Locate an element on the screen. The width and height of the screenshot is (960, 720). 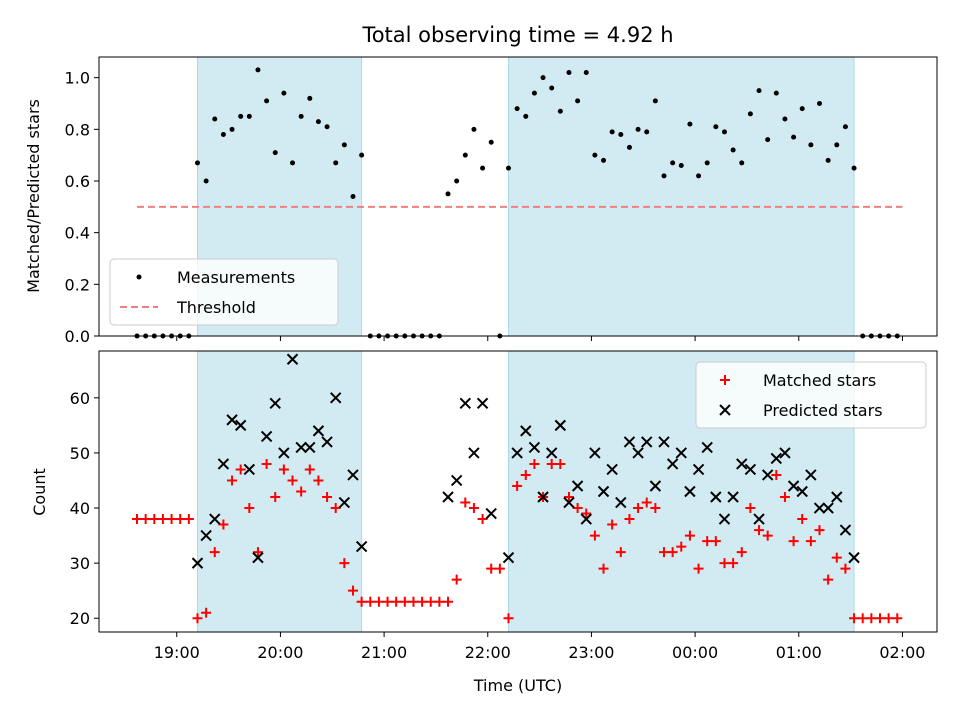
legend-label: Threshold is located at coordinates (216, 307).